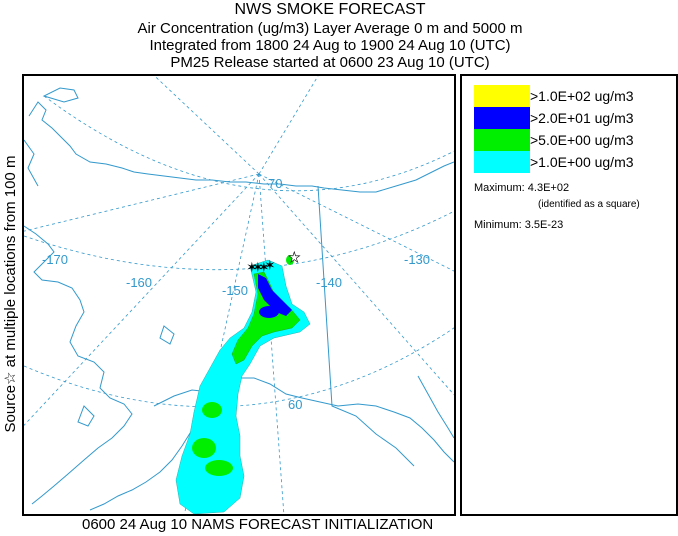 The width and height of the screenshot is (678, 536). What do you see at coordinates (329, 282) in the screenshot?
I see `lon-label: -140` at bounding box center [329, 282].